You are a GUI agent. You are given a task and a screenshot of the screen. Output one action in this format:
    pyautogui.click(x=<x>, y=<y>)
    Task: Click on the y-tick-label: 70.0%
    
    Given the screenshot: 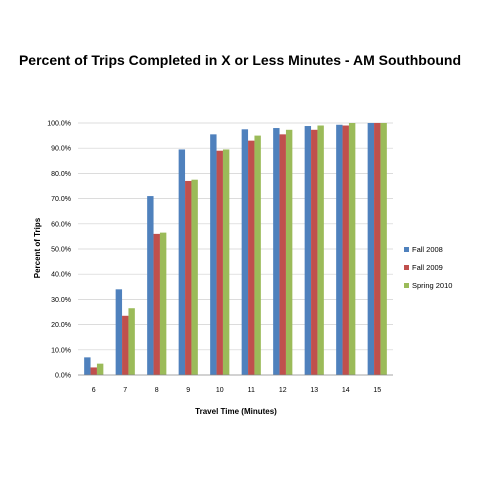 What is the action you would take?
    pyautogui.click(x=61, y=199)
    